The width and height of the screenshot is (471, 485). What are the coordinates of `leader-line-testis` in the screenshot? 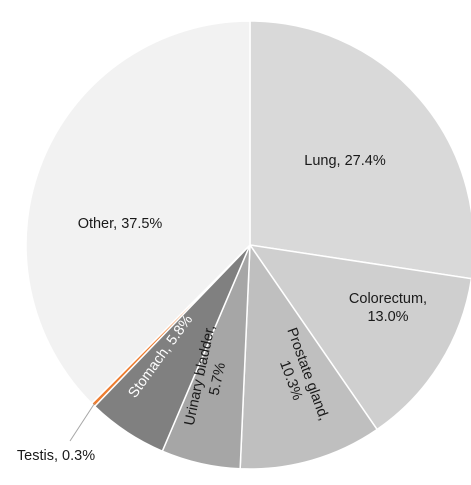 It's located at (82, 422).